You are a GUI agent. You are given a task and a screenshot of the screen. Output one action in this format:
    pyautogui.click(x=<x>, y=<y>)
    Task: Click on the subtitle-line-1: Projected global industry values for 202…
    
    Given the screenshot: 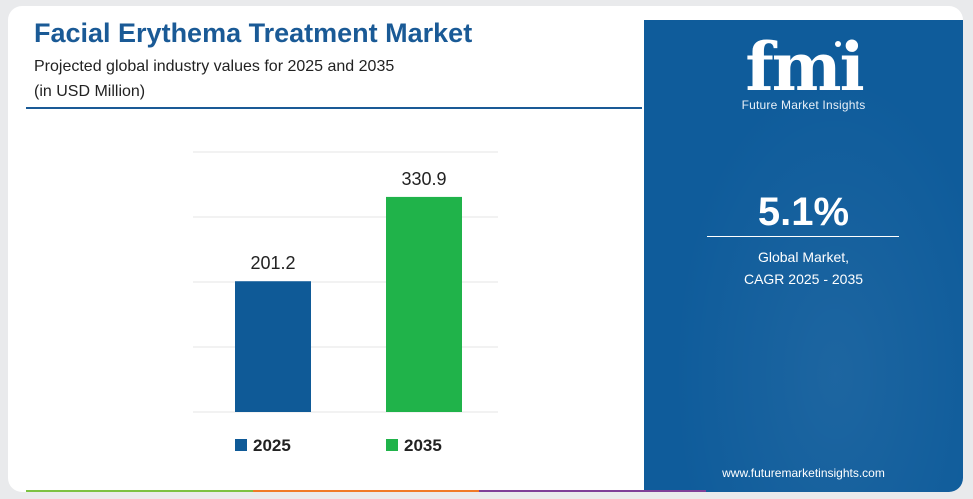 What is the action you would take?
    pyautogui.click(x=214, y=66)
    